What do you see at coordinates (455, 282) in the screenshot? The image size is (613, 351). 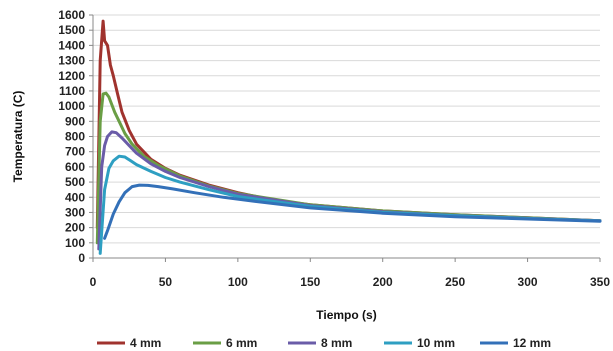 I see `x-tick-label: 250` at bounding box center [455, 282].